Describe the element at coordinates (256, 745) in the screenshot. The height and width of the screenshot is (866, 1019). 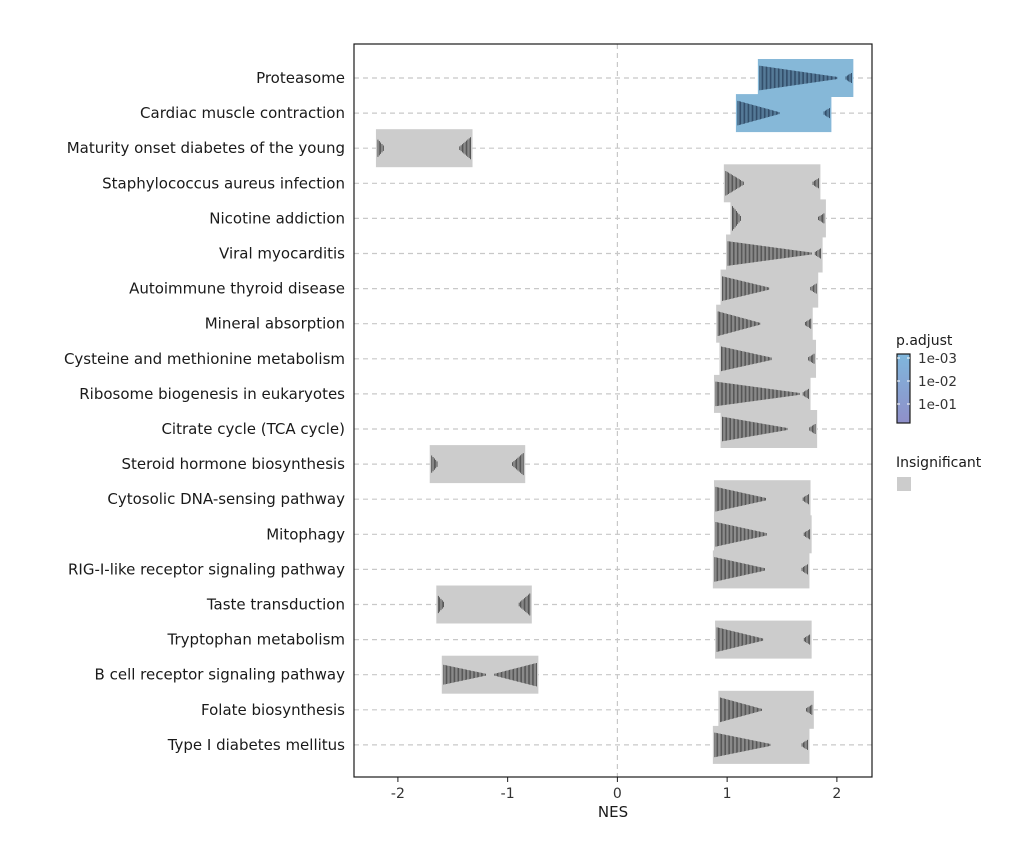
I see `pathway-label: Type I diabetes mellitus` at that location.